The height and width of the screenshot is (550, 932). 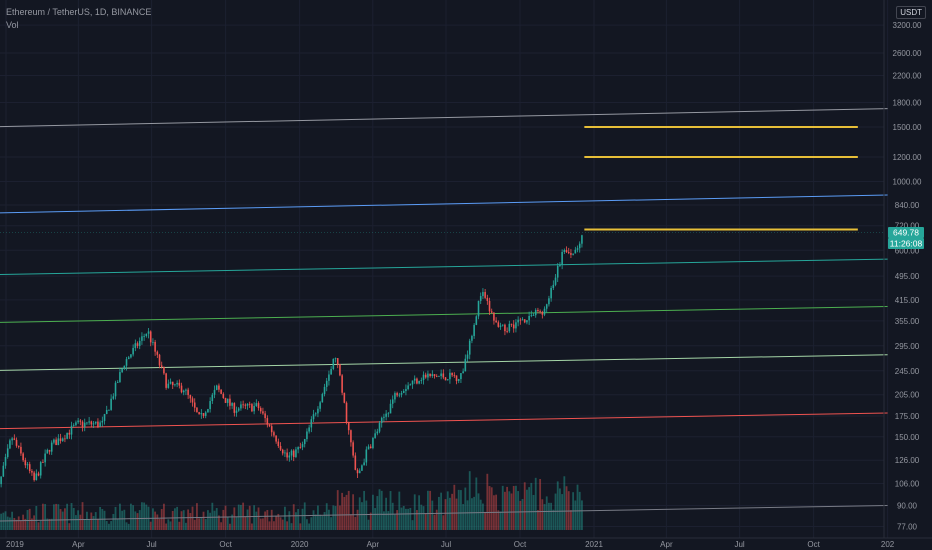 What do you see at coordinates (888, 544) in the screenshot?
I see `x-tick-label: 202` at bounding box center [888, 544].